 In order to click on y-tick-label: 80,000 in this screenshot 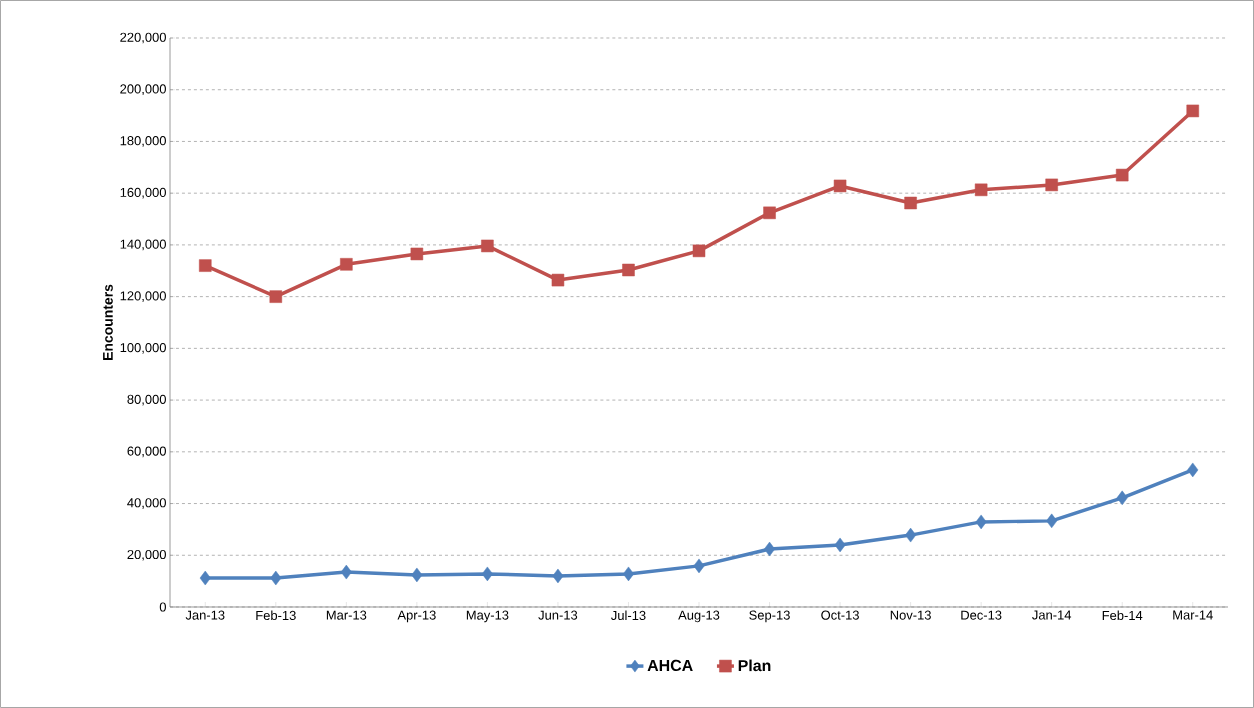, I will do `click(146, 400)`.